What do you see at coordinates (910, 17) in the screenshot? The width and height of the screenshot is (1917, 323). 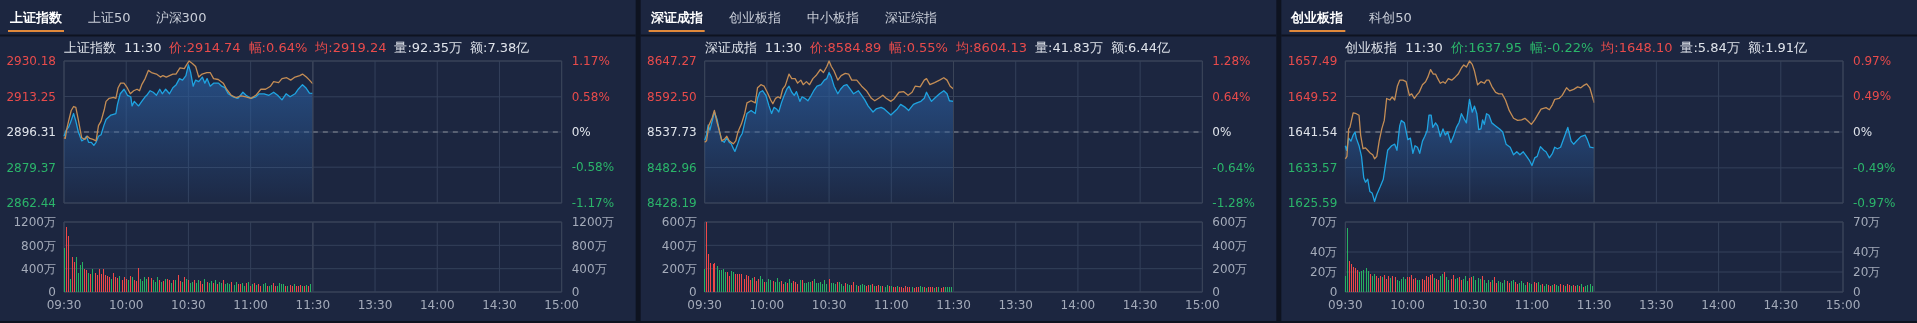 I see `text: 深证综指` at bounding box center [910, 17].